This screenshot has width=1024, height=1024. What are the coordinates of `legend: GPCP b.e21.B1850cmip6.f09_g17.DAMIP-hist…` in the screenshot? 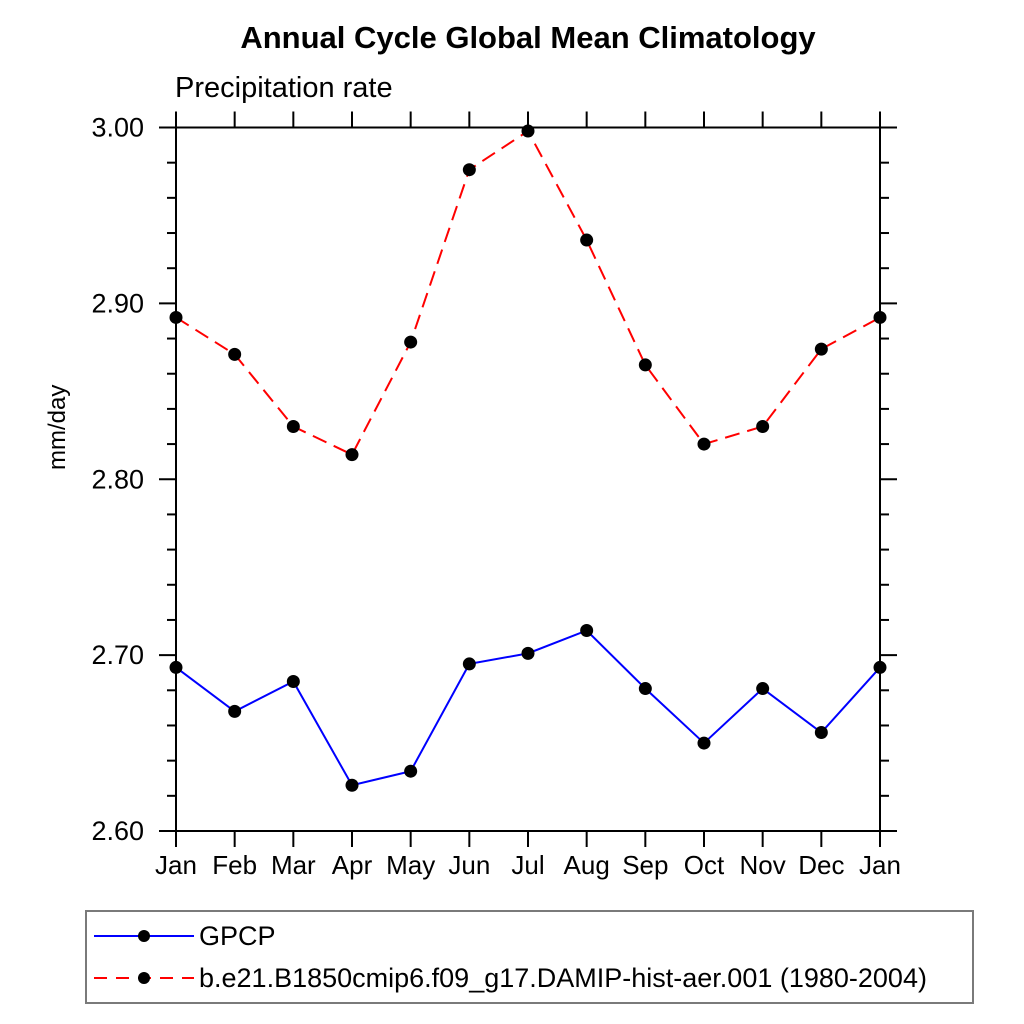 It's located at (529, 957).